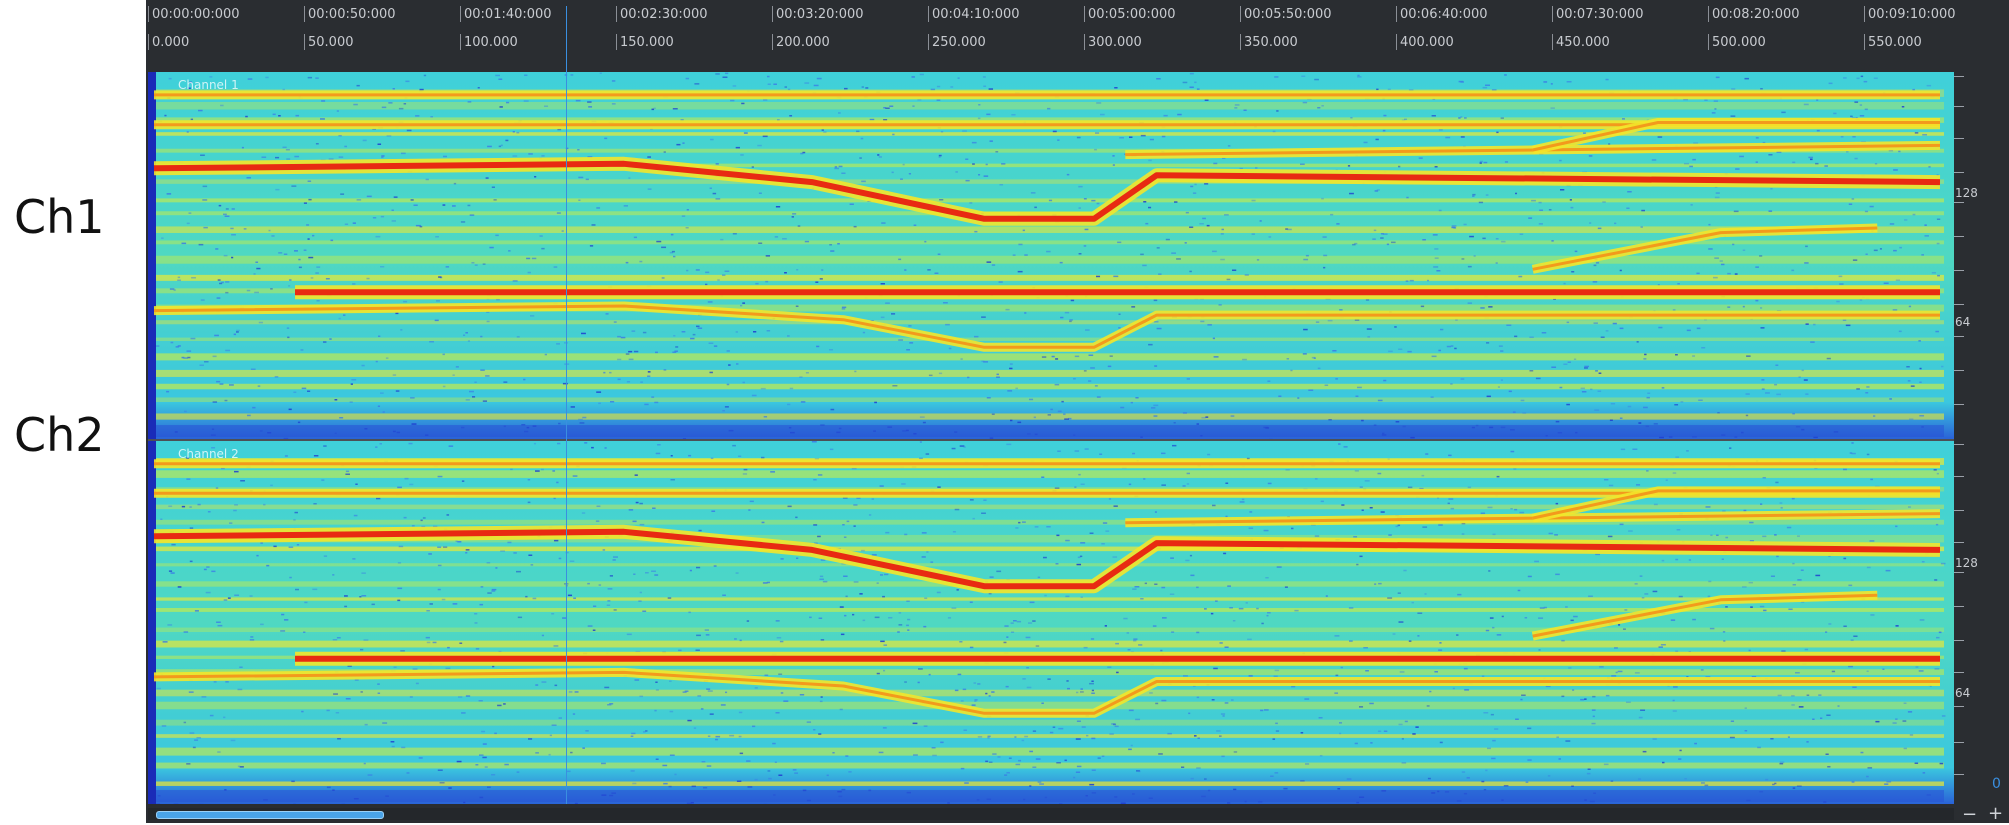 The height and width of the screenshot is (825, 2009). I want to click on scale-label-64-ch1: 64, so click(1962, 322).